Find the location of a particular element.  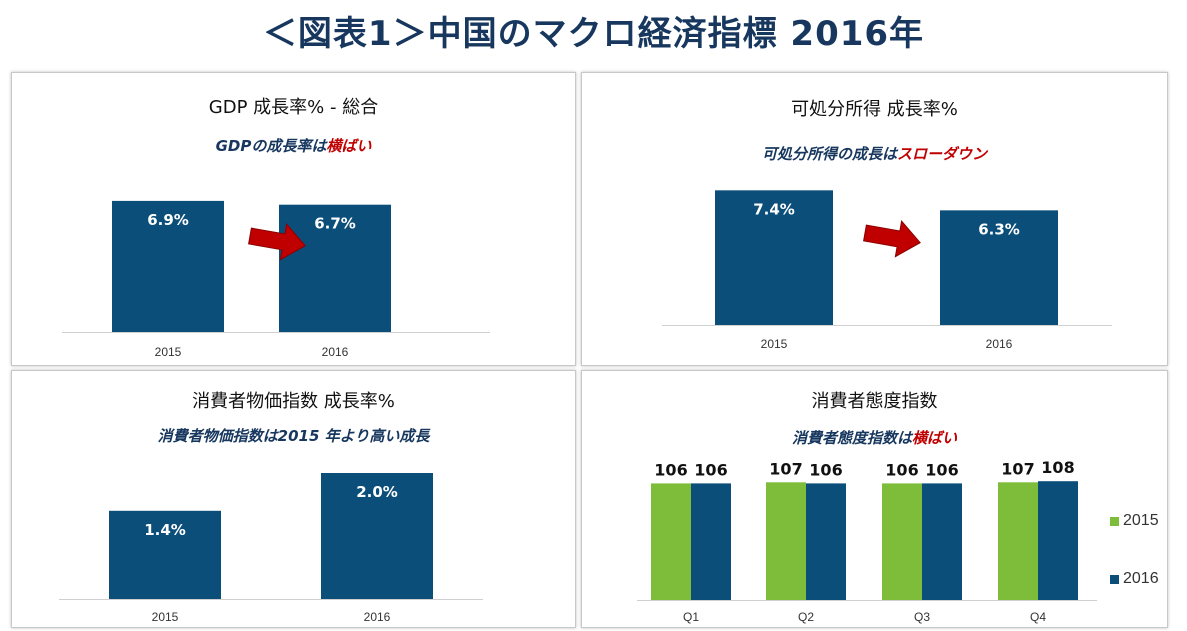

gdp-subtitle-highlight: 横ばい is located at coordinates (349, 146).